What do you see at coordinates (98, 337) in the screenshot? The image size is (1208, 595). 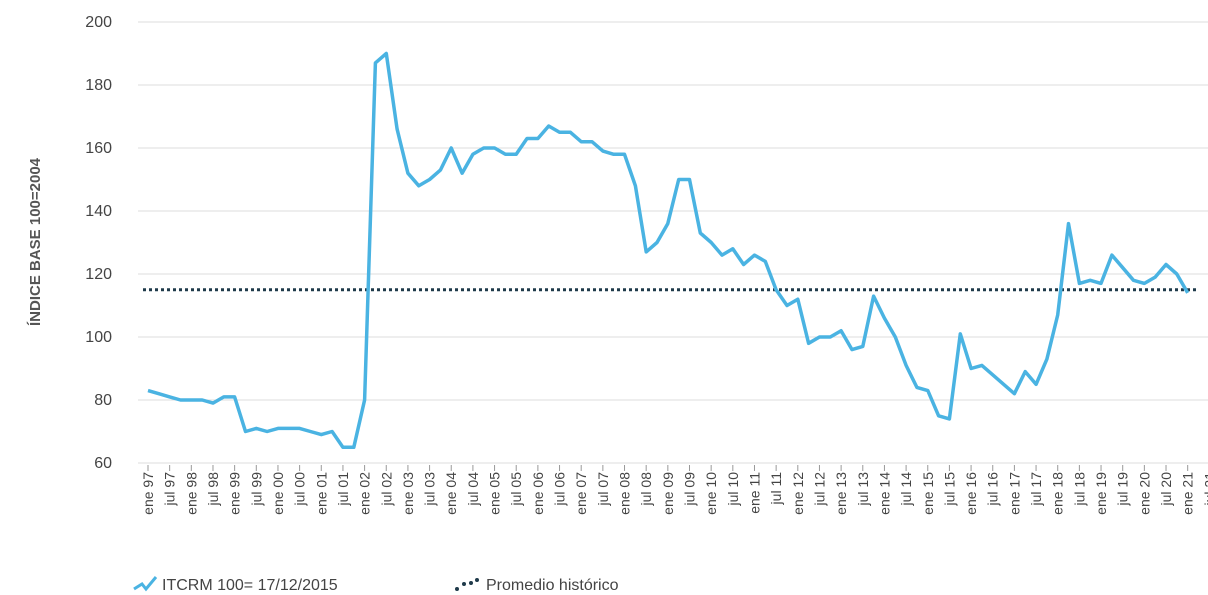 I see `y-tick-label: 100` at bounding box center [98, 337].